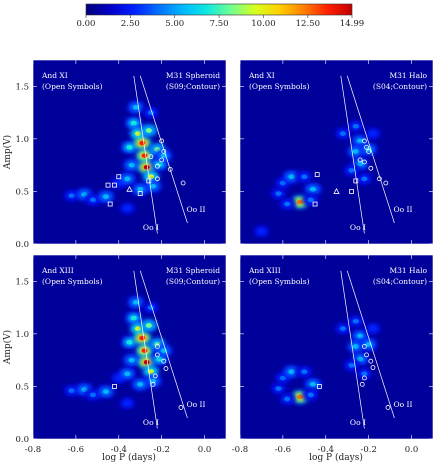 The width and height of the screenshot is (436, 466). Describe the element at coordinates (22, 192) in the screenshot. I see `y-tick-label: 0.5` at that location.